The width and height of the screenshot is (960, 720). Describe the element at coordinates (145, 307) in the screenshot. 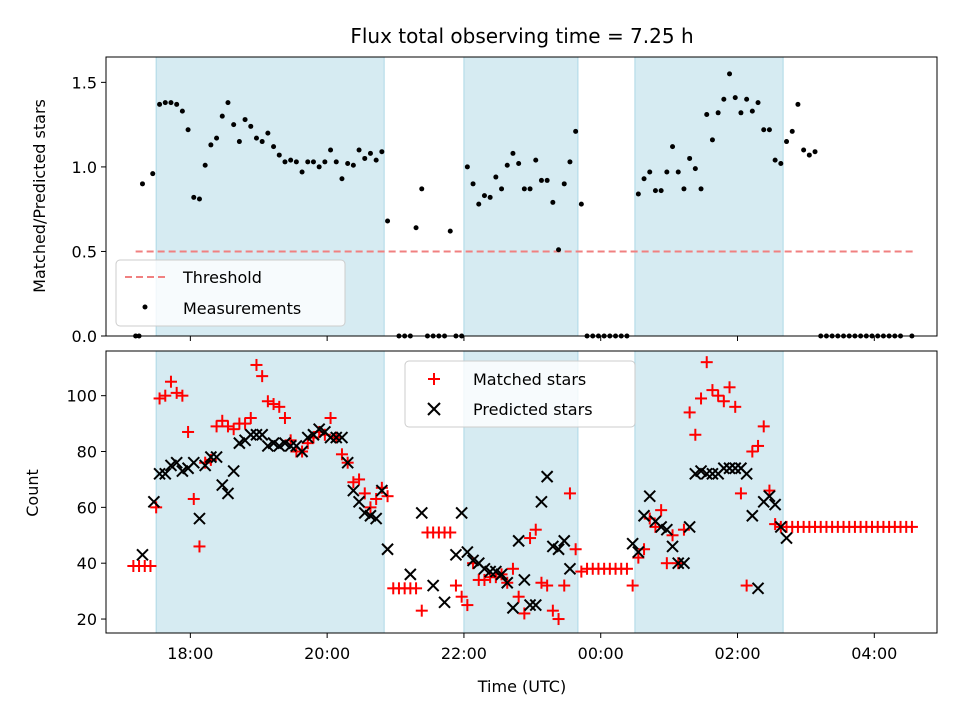

I see `legend-measurements-swatch` at that location.